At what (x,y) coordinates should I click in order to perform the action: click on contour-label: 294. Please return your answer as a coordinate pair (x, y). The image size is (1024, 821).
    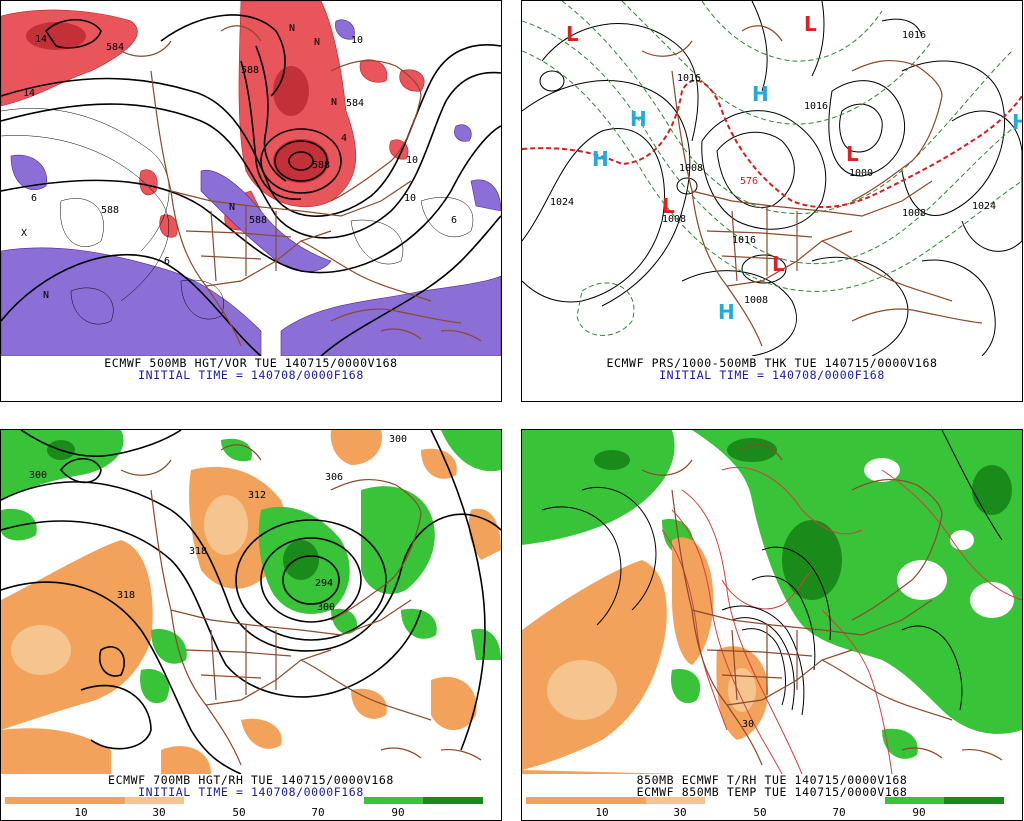
    Looking at the image, I should click on (324, 583).